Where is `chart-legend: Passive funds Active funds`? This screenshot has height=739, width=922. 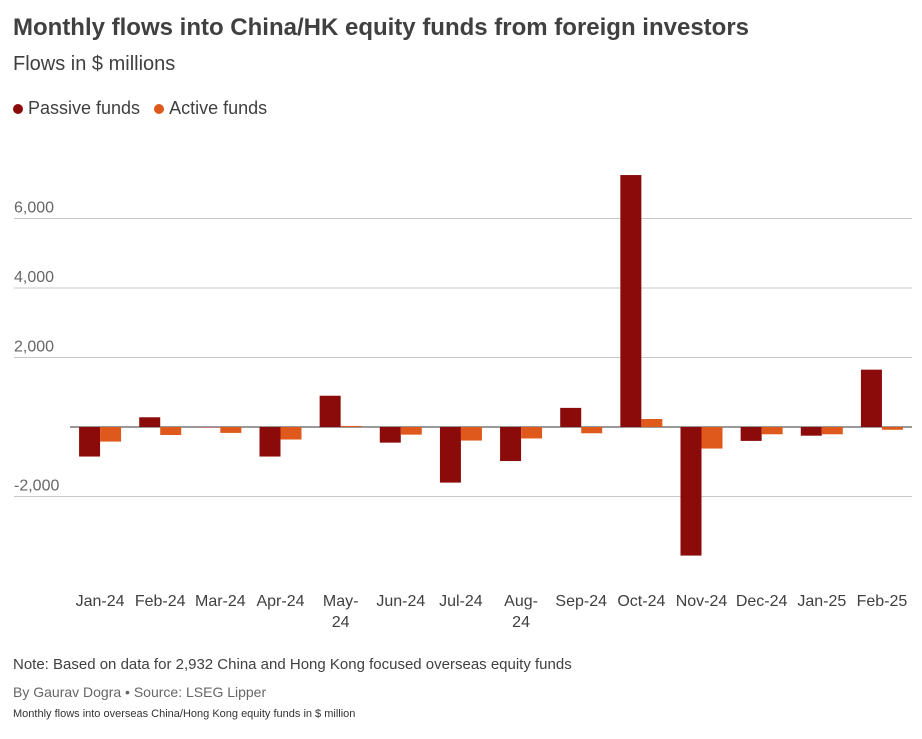 chart-legend: Passive funds Active funds is located at coordinates (140, 108).